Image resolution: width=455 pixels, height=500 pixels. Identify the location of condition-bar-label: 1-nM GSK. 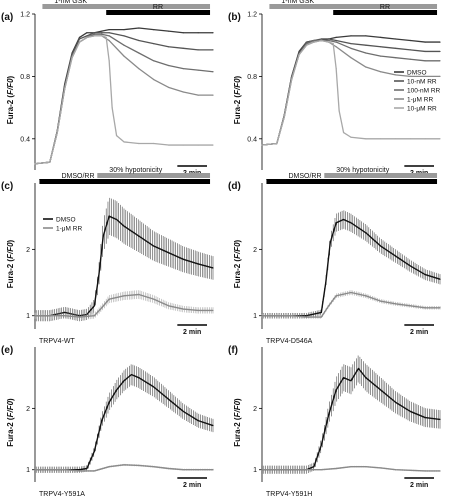
(70, 2).